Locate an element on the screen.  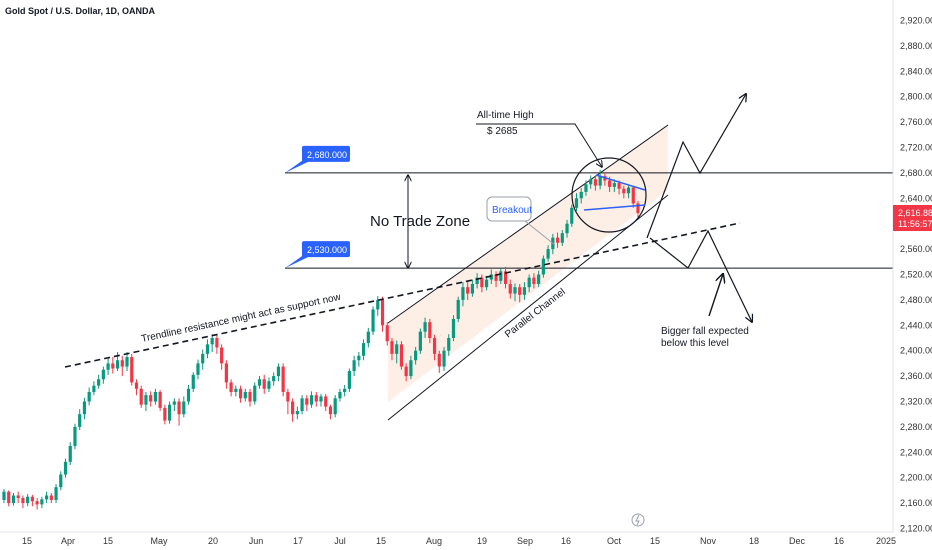
projection-path-lower is located at coordinates (700, 275).